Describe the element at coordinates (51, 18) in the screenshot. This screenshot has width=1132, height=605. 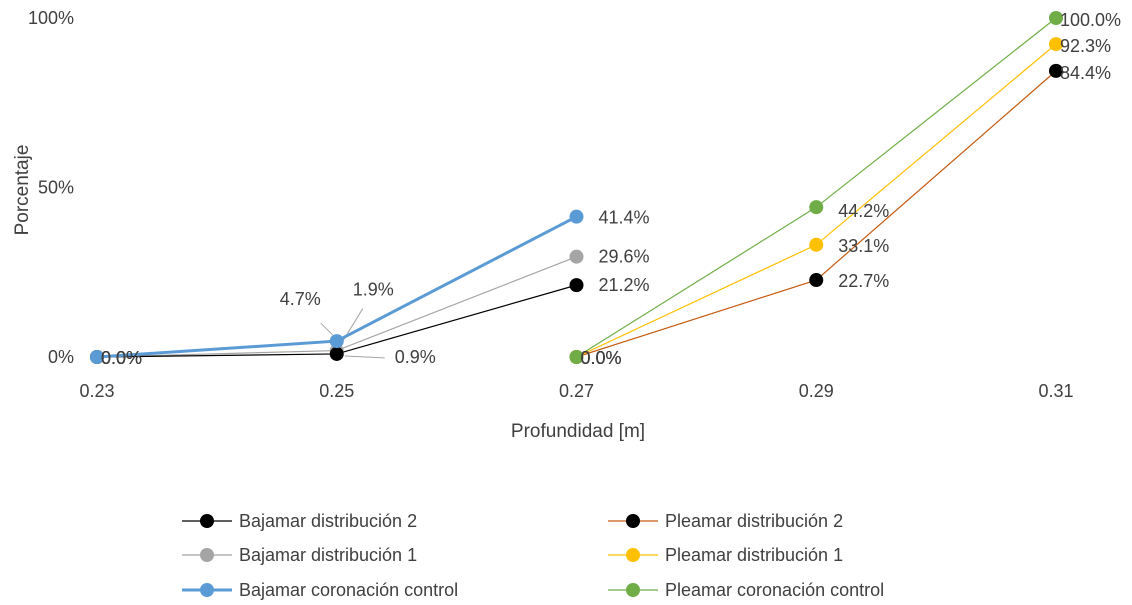
I see `y-tick-label: 100%` at that location.